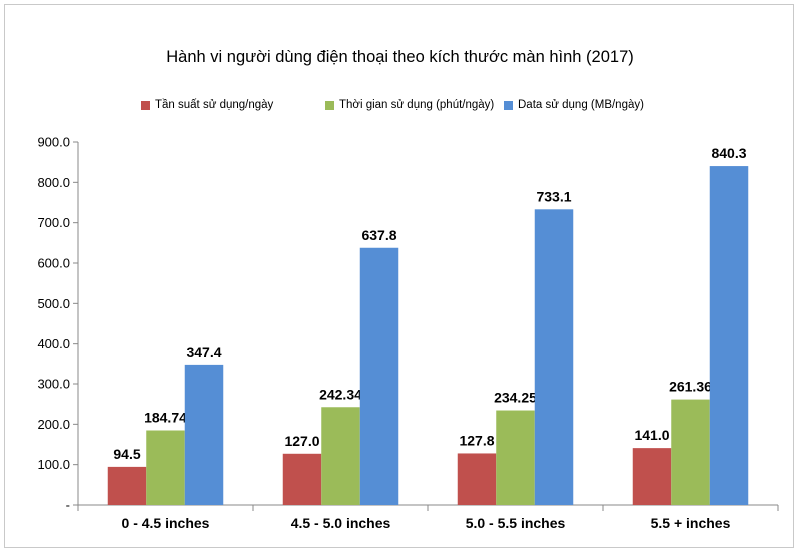  What do you see at coordinates (581, 105) in the screenshot?
I see `legend-label-data: Data sử dụng (MB/ngày)` at bounding box center [581, 105].